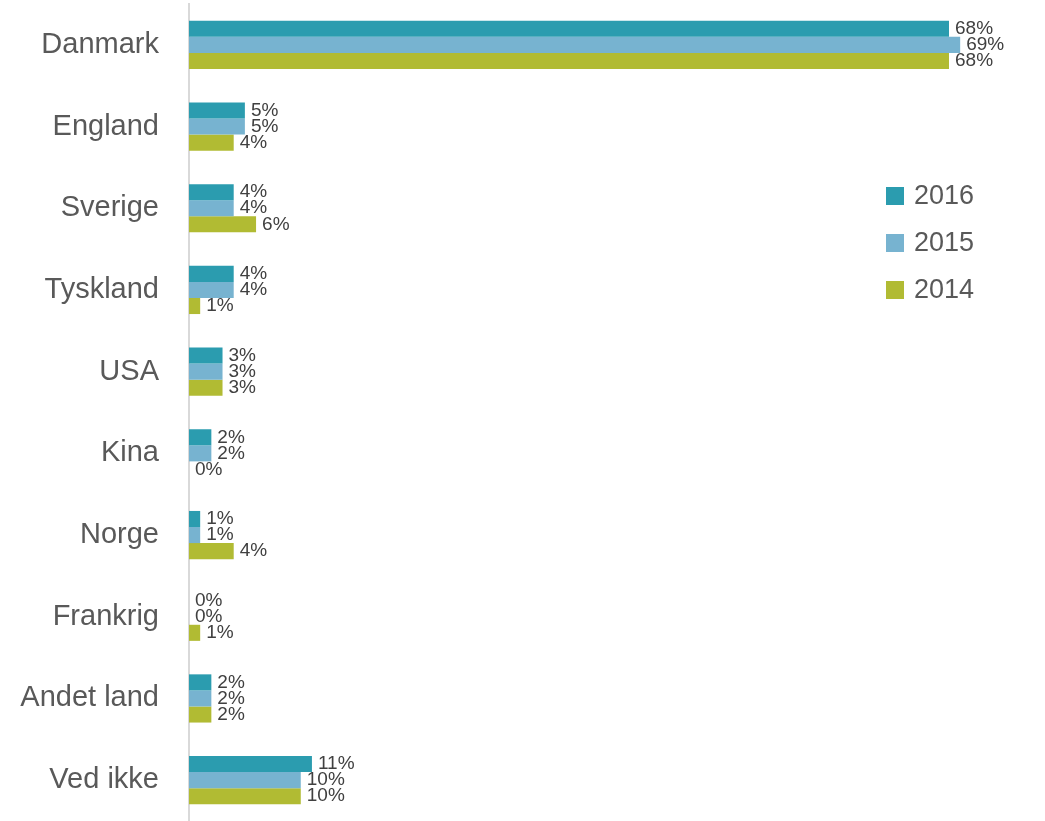  I want to click on y-tick-label: Tyskland, so click(101, 287).